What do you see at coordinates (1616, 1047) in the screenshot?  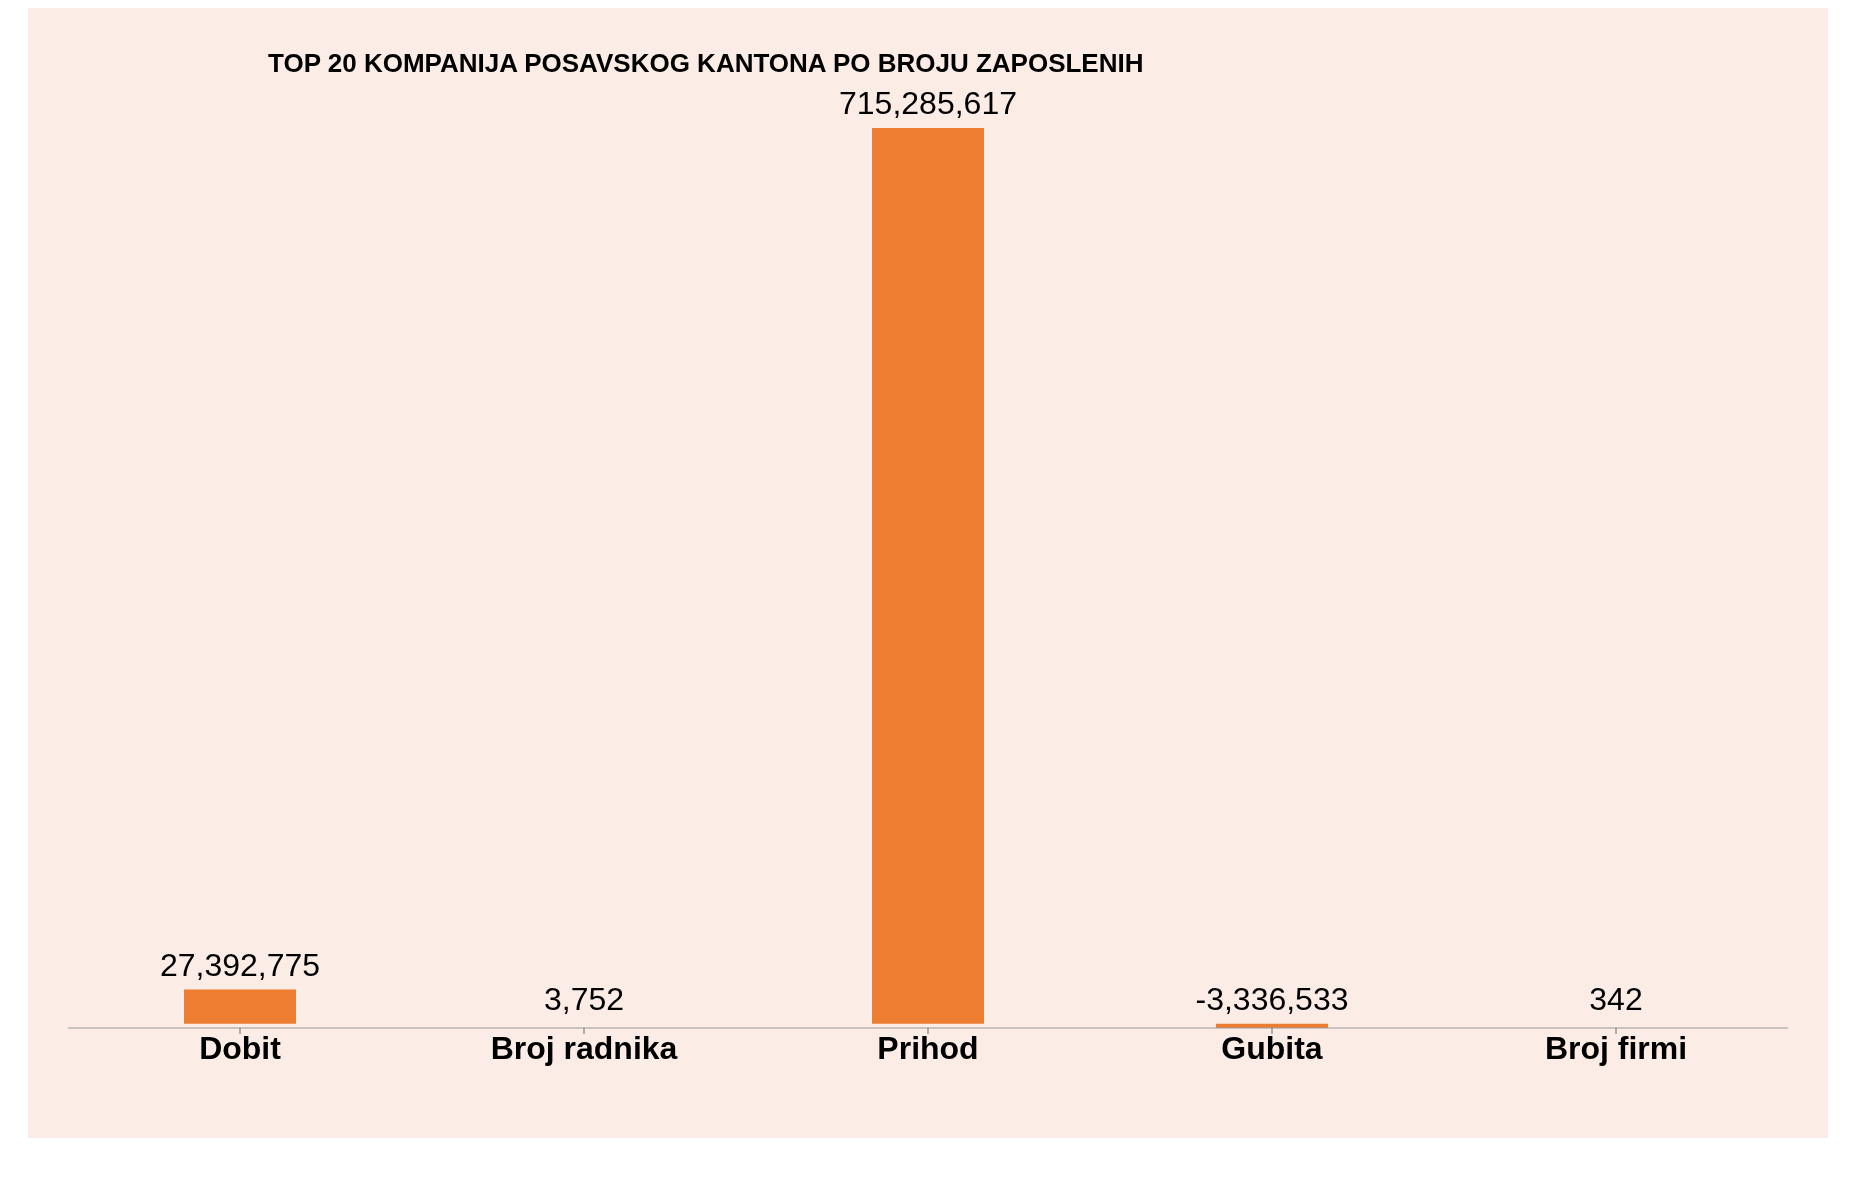 I see `x-tick-label: Broj firmi` at bounding box center [1616, 1047].